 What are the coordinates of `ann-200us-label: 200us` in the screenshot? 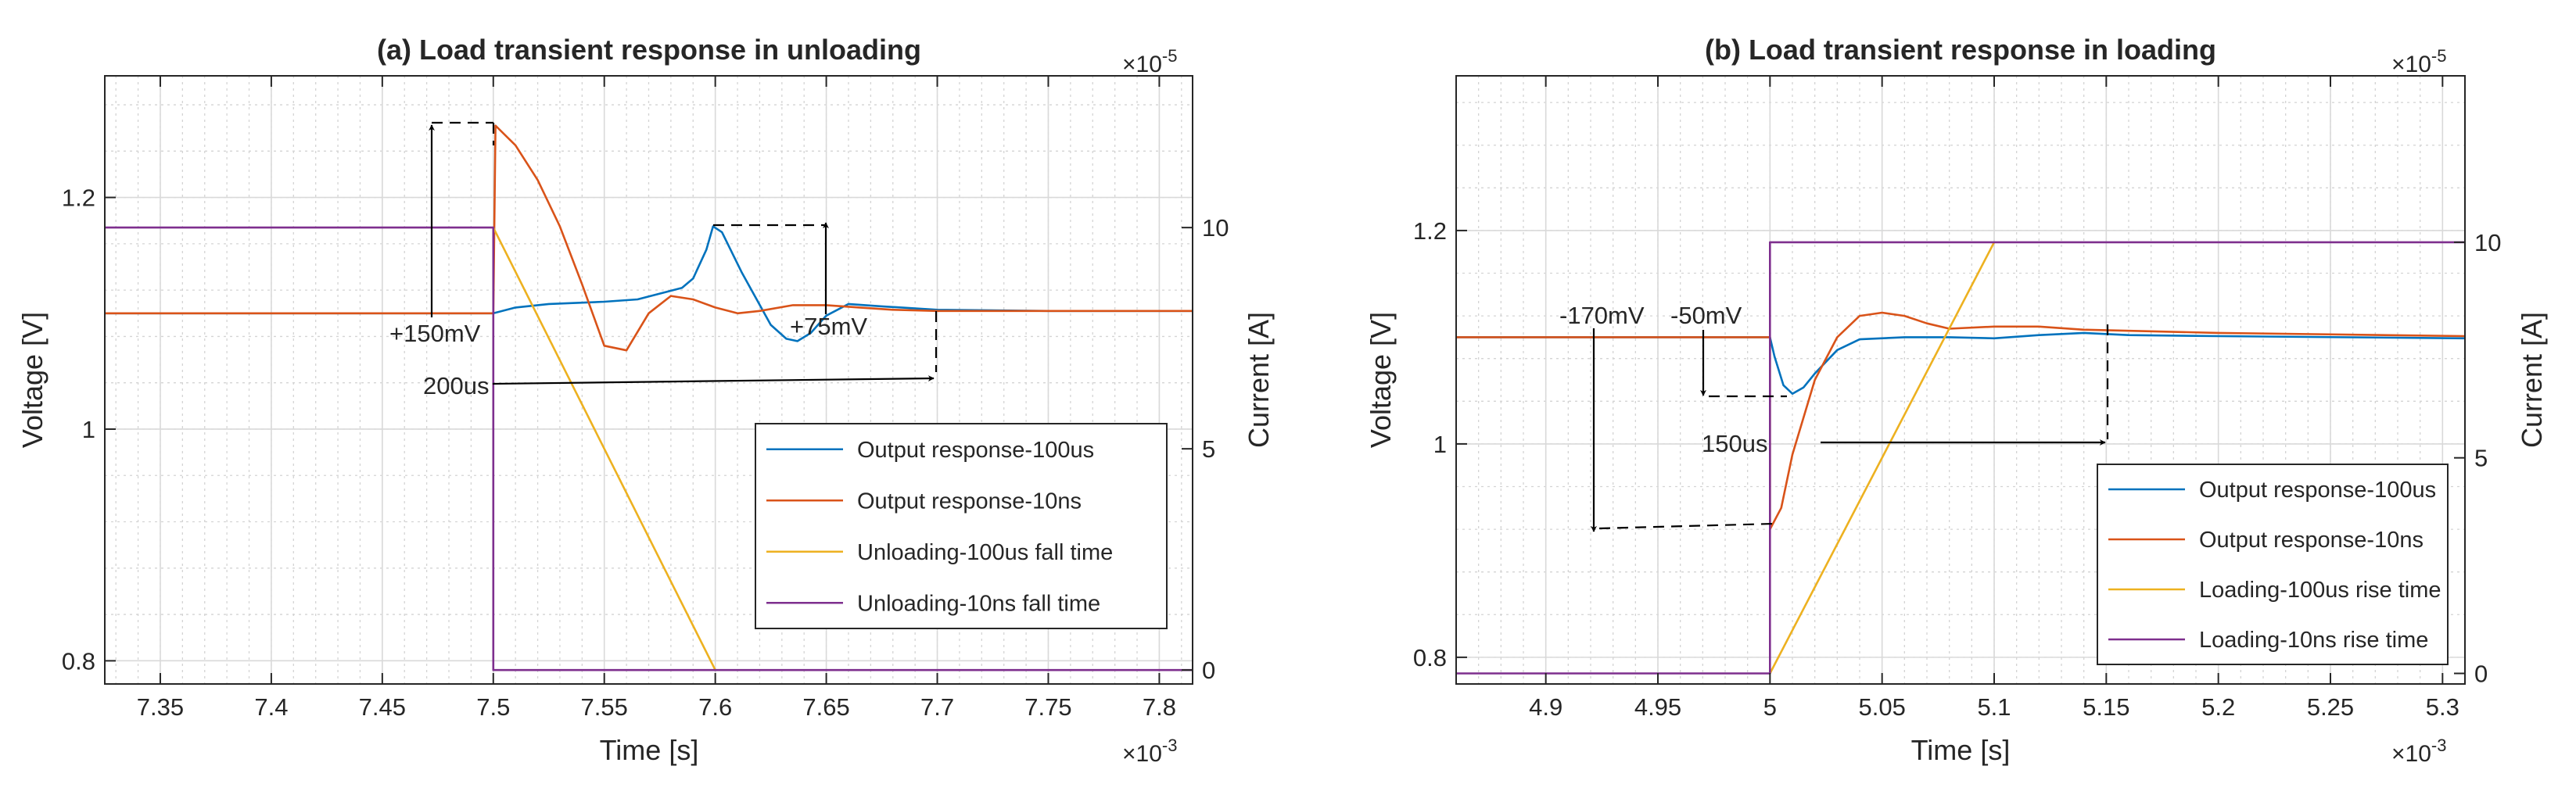 It's located at (456, 385).